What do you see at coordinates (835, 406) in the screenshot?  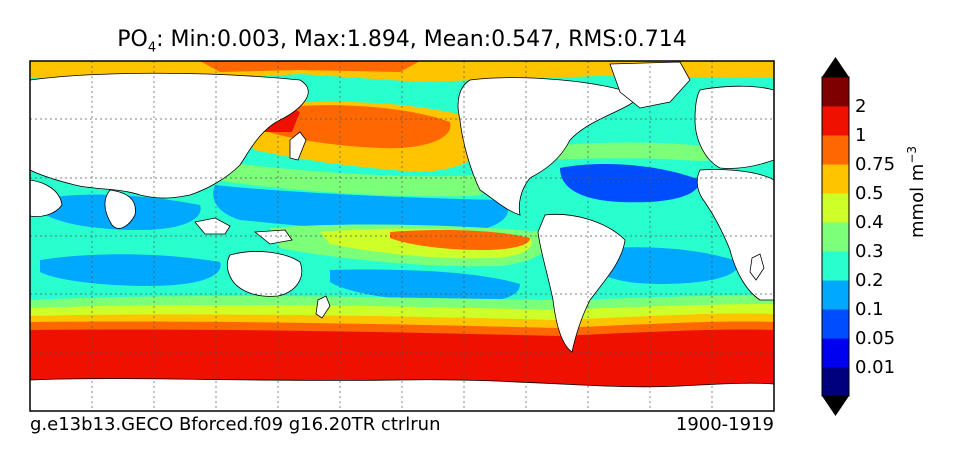 I see `colorbar-underflow-arrow` at bounding box center [835, 406].